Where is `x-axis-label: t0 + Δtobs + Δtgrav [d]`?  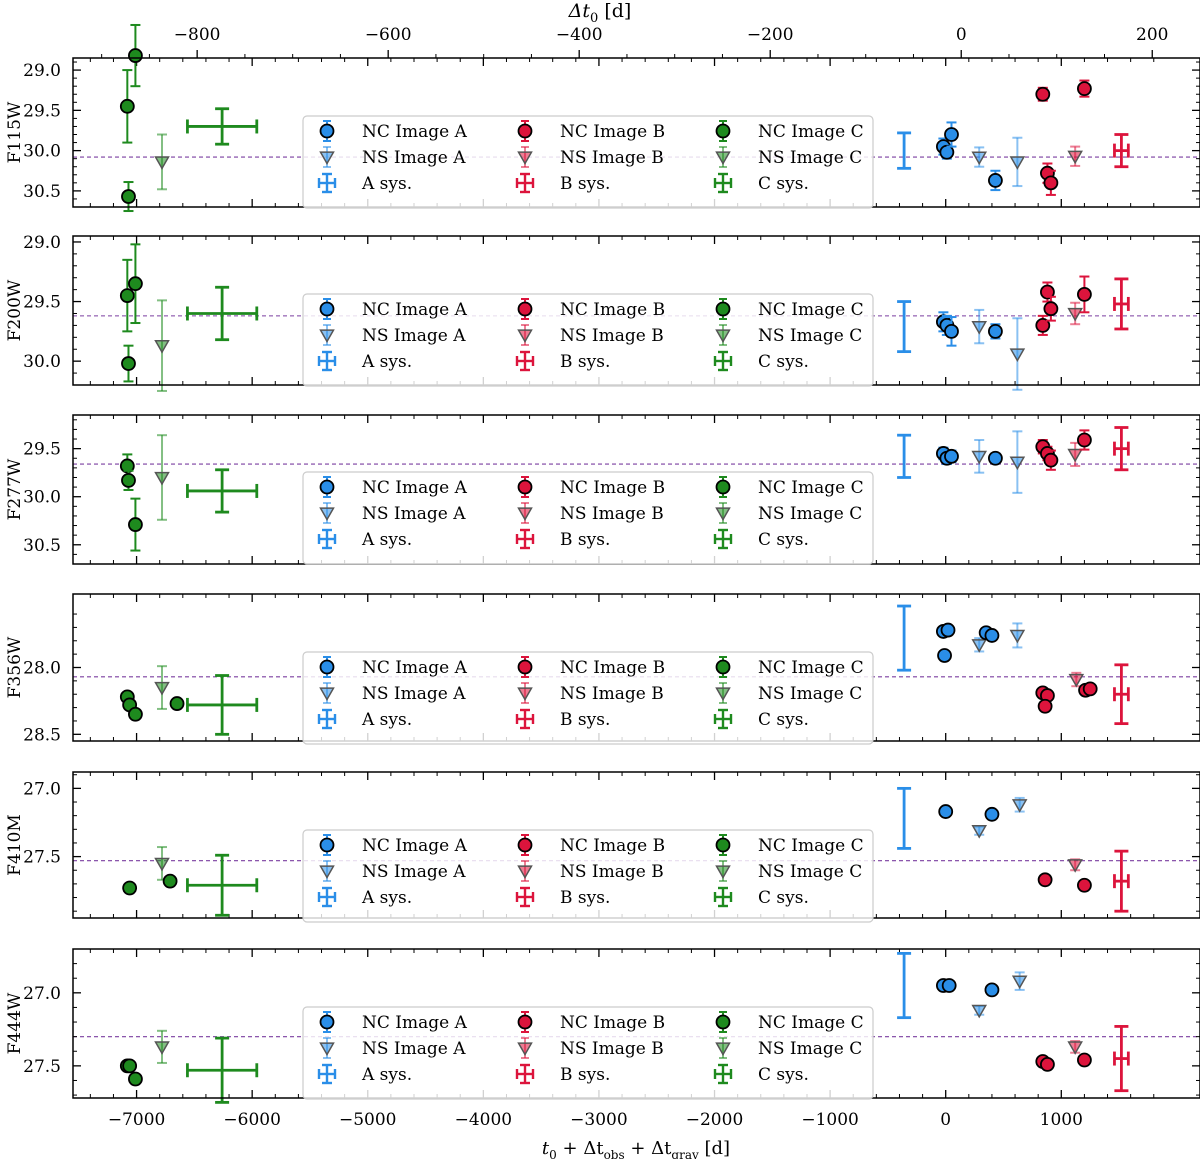
x-axis-label: t0 + Δtobs + Δtgrav [d] is located at coordinates (636, 1148).